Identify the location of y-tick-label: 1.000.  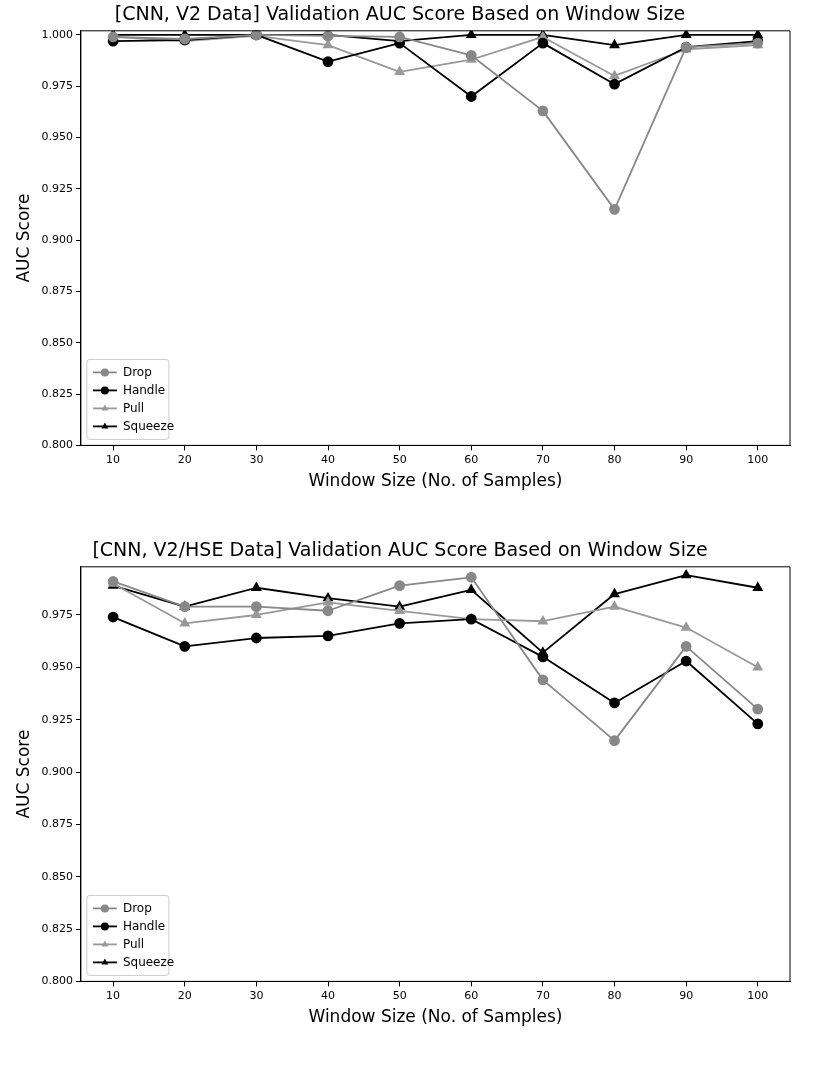
(57, 34).